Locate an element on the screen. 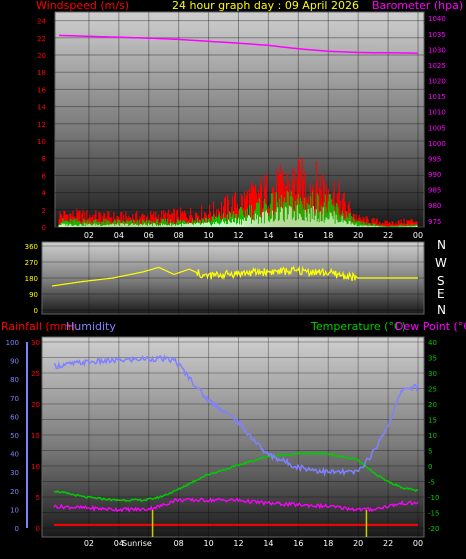 This screenshot has height=559, width=466. temperature-tick-label: 25 is located at coordinates (432, 390).